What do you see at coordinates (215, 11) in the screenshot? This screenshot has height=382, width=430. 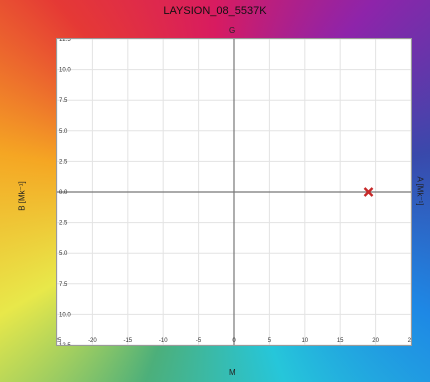 I see `chart-title: LAYSION_08_5537K` at bounding box center [215, 11].